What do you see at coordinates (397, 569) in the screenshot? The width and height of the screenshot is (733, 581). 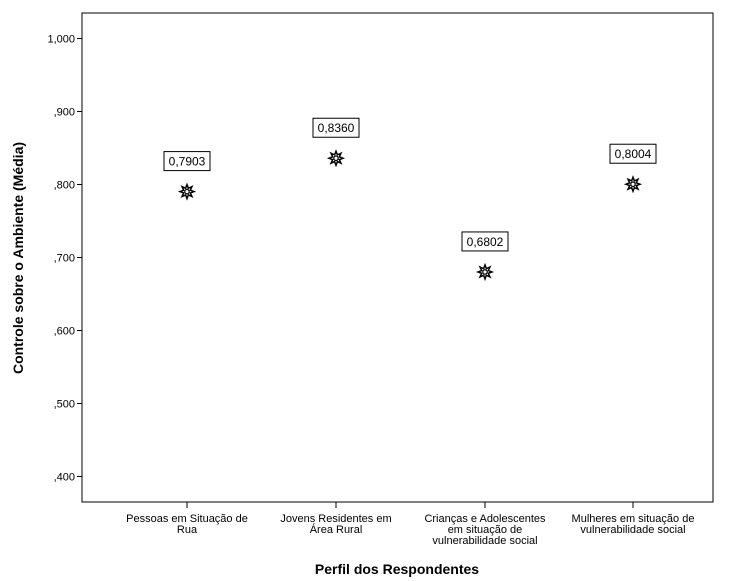 I see `x-axis-title: Perfil dos Respondentes` at bounding box center [397, 569].